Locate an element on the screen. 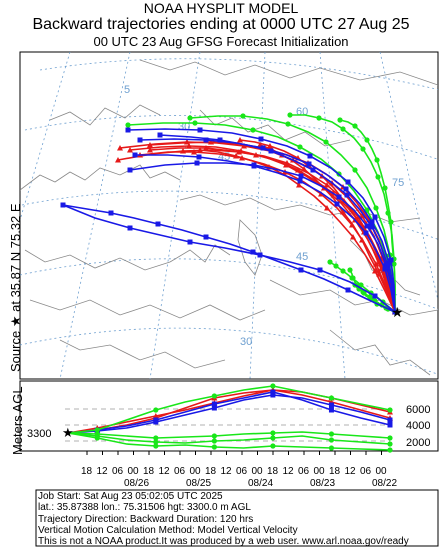 The height and width of the screenshot is (548, 442). green-height-line is located at coordinates (229, 435).